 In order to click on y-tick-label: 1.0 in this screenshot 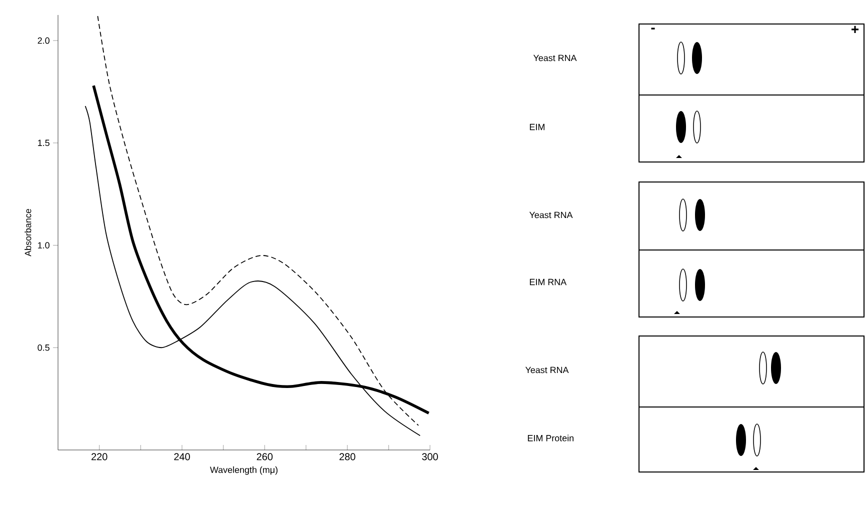, I will do `click(44, 245)`.